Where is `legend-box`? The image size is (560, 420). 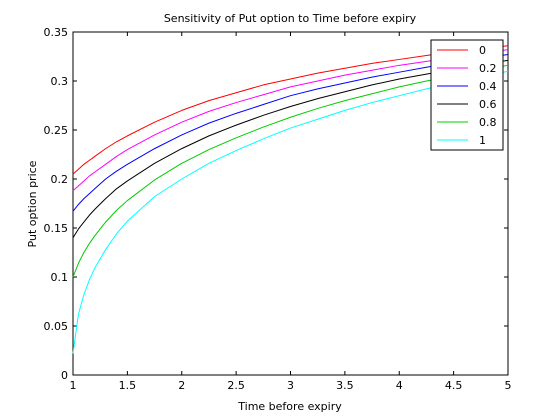
legend-box is located at coordinates (467, 95).